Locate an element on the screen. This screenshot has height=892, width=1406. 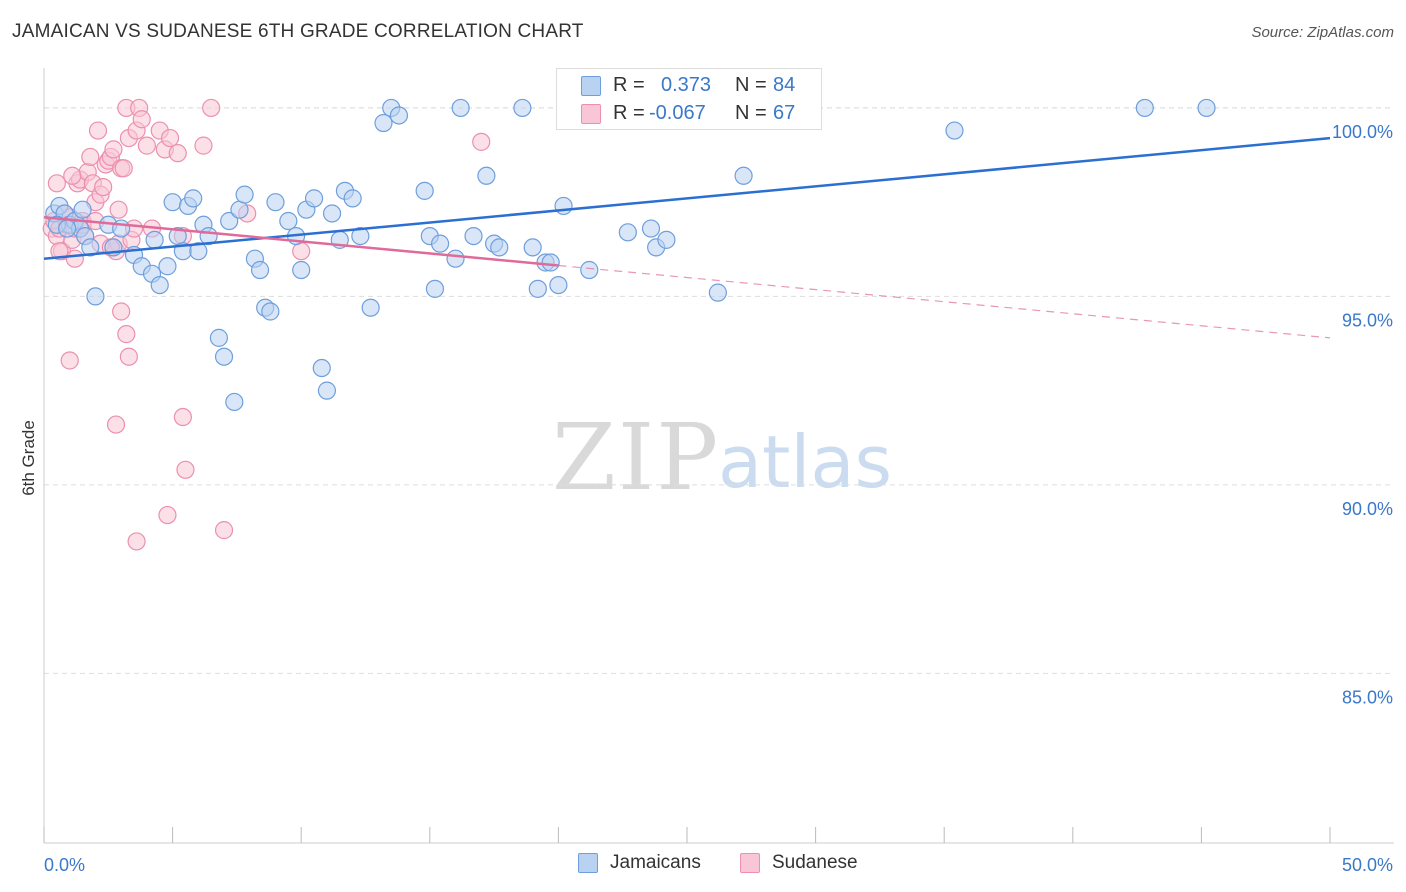
x-tick-label: 0.0% is located at coordinates (64, 865).